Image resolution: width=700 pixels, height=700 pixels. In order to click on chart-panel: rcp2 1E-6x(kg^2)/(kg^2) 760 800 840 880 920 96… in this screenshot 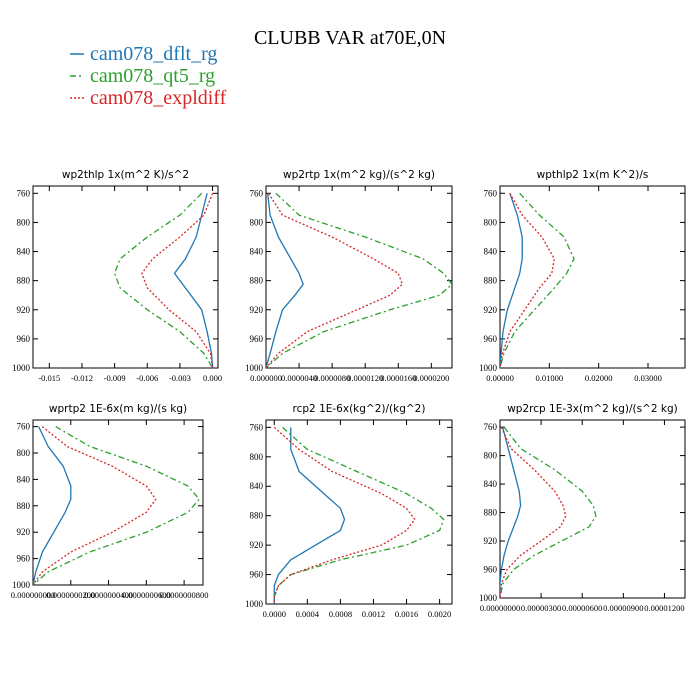, I will do `click(349, 511)`.